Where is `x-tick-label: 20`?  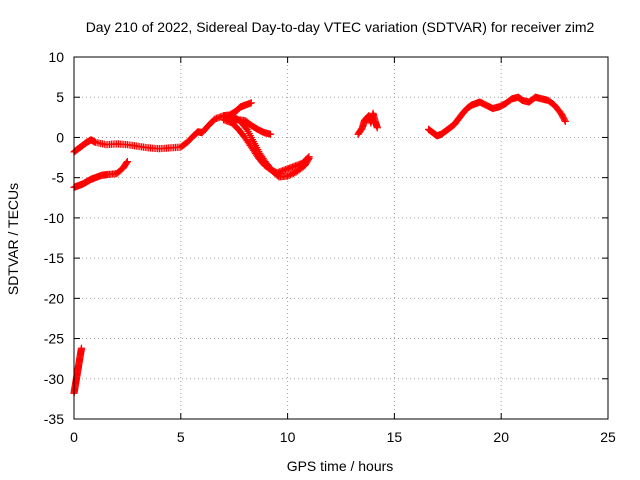 x-tick-label: 20 is located at coordinates (501, 437).